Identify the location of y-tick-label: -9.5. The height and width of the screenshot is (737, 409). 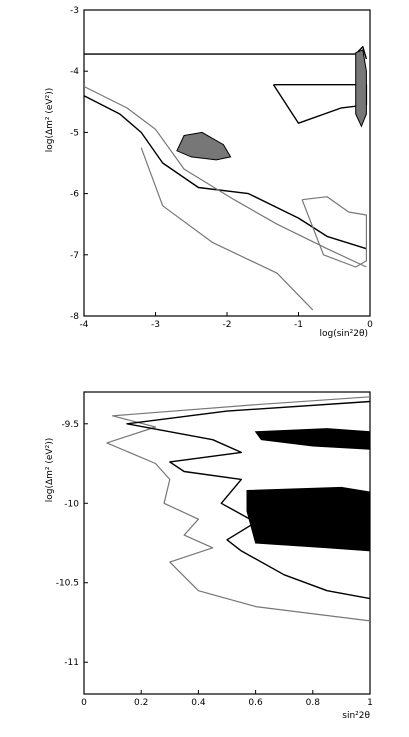
(70, 425).